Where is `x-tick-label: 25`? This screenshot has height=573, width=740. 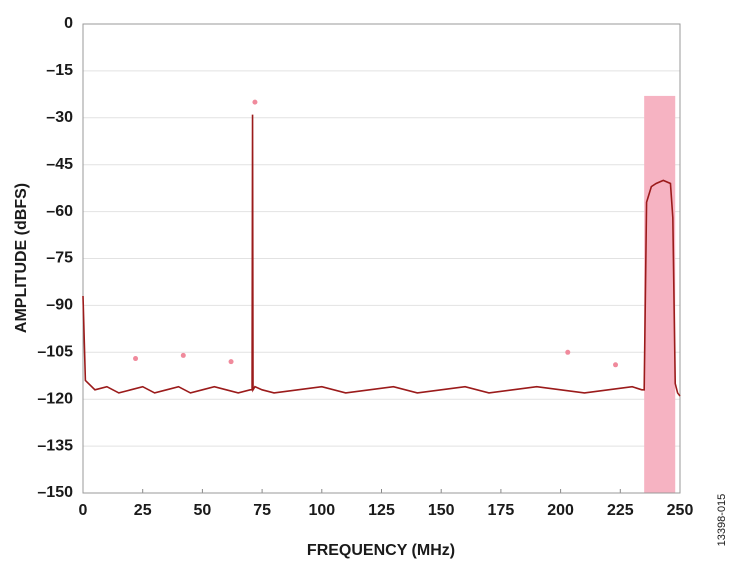
x-tick-label: 25 is located at coordinates (143, 510).